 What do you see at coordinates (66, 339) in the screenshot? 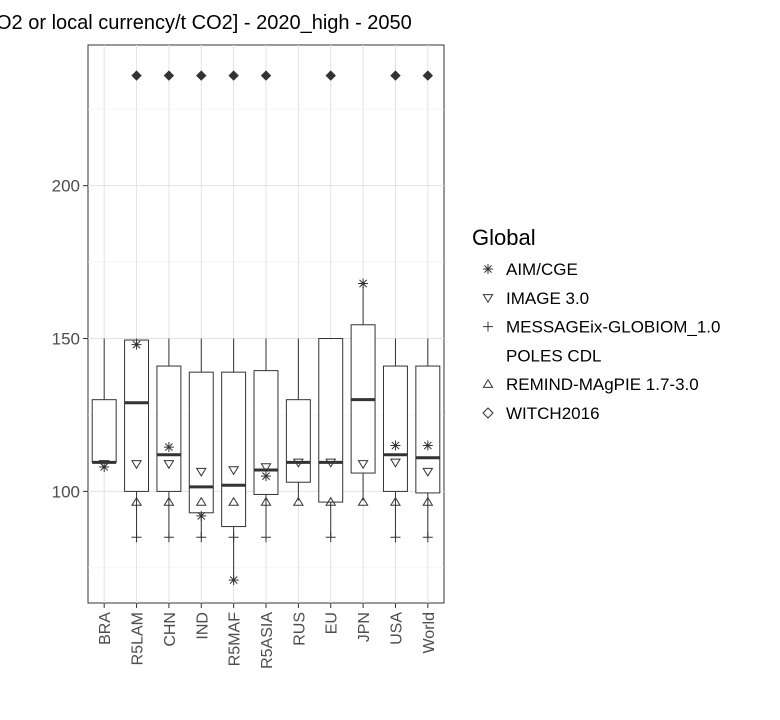
I see `y-tick-label: 150` at bounding box center [66, 339].